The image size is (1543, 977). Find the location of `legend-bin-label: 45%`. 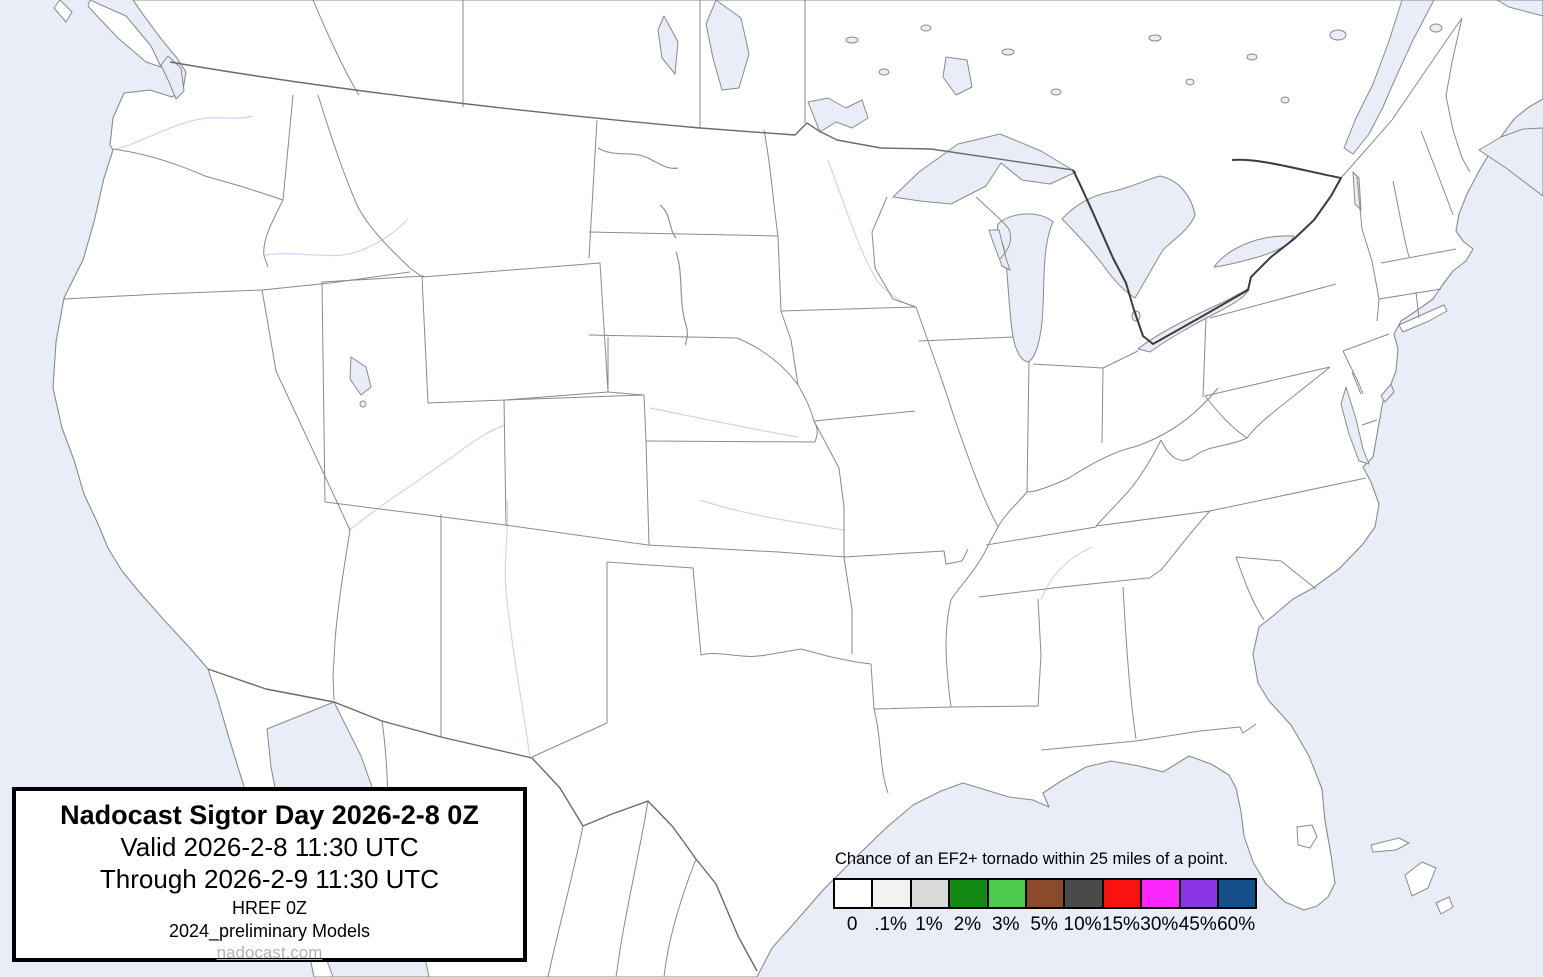

legend-bin-label: 45% is located at coordinates (1197, 924).